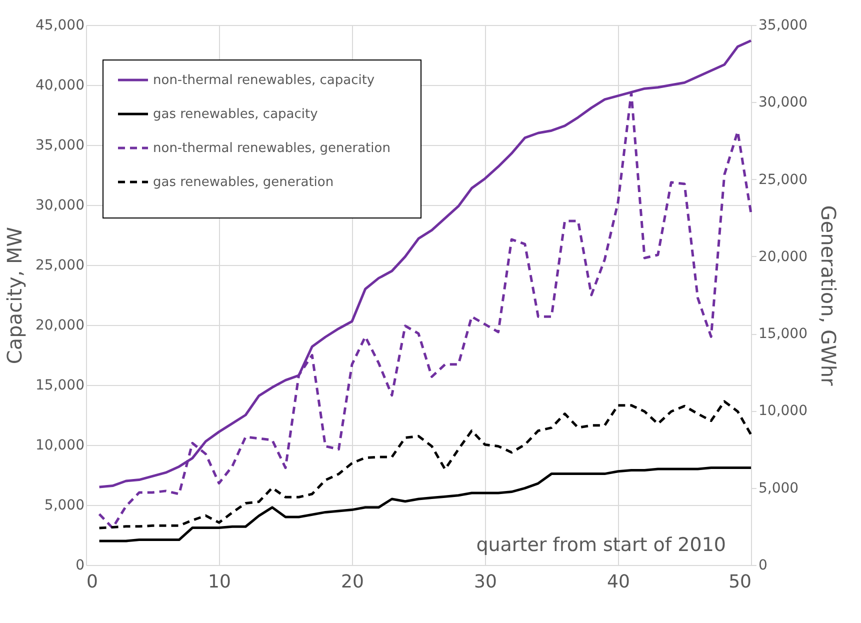  Describe the element at coordinates (60, 86) in the screenshot. I see `y-tick-label: 40,000` at that location.